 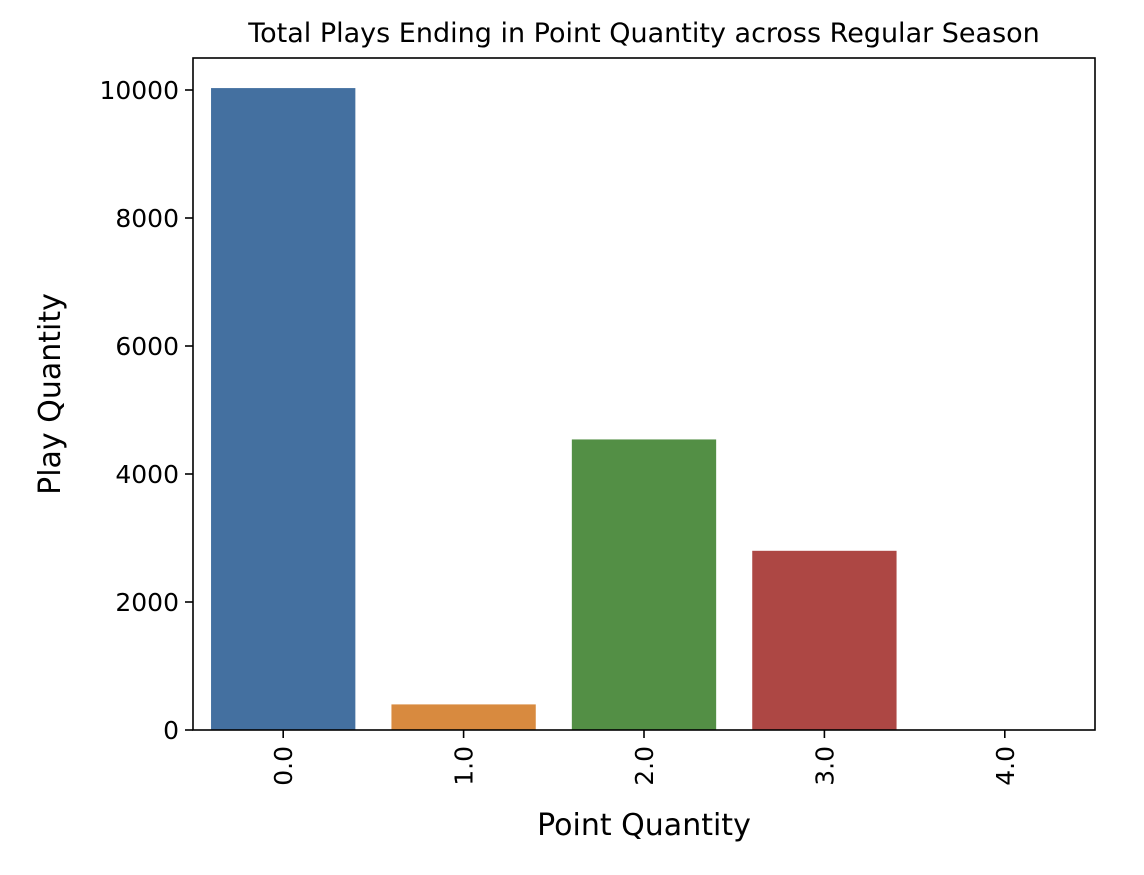 I want to click on x-axis-ticks: 0.0 1.0 2.0 3.0 4.0, so click(x=644, y=758).